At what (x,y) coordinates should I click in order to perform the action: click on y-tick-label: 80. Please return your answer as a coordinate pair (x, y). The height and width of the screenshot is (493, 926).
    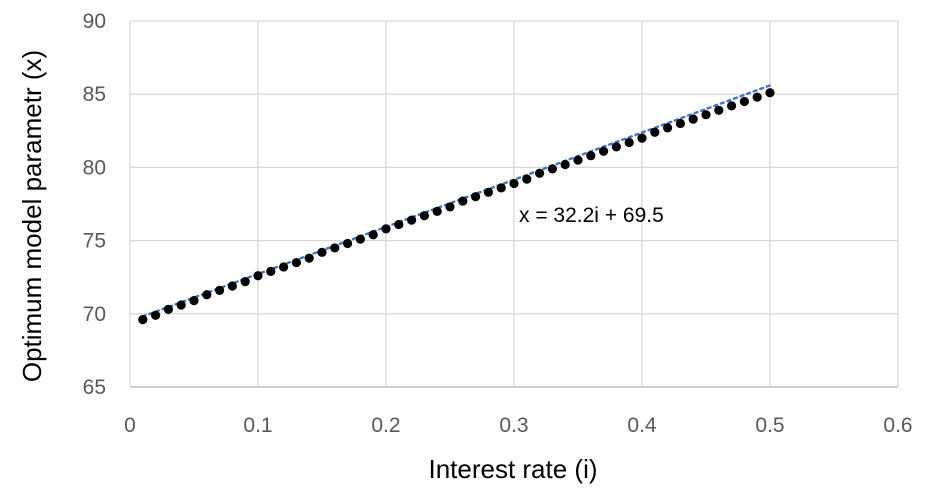
    Looking at the image, I should click on (94, 167).